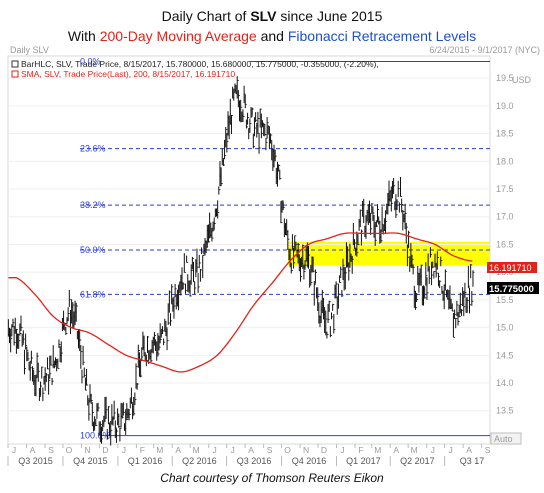  I want to click on title-with: With, so click(83, 36).